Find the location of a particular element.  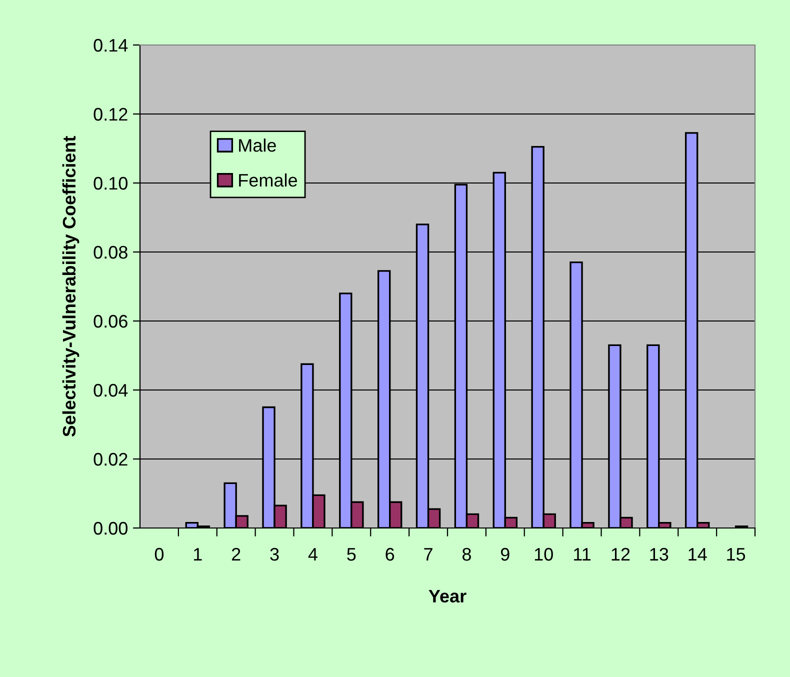

x-tick-label: 10 is located at coordinates (543, 554).